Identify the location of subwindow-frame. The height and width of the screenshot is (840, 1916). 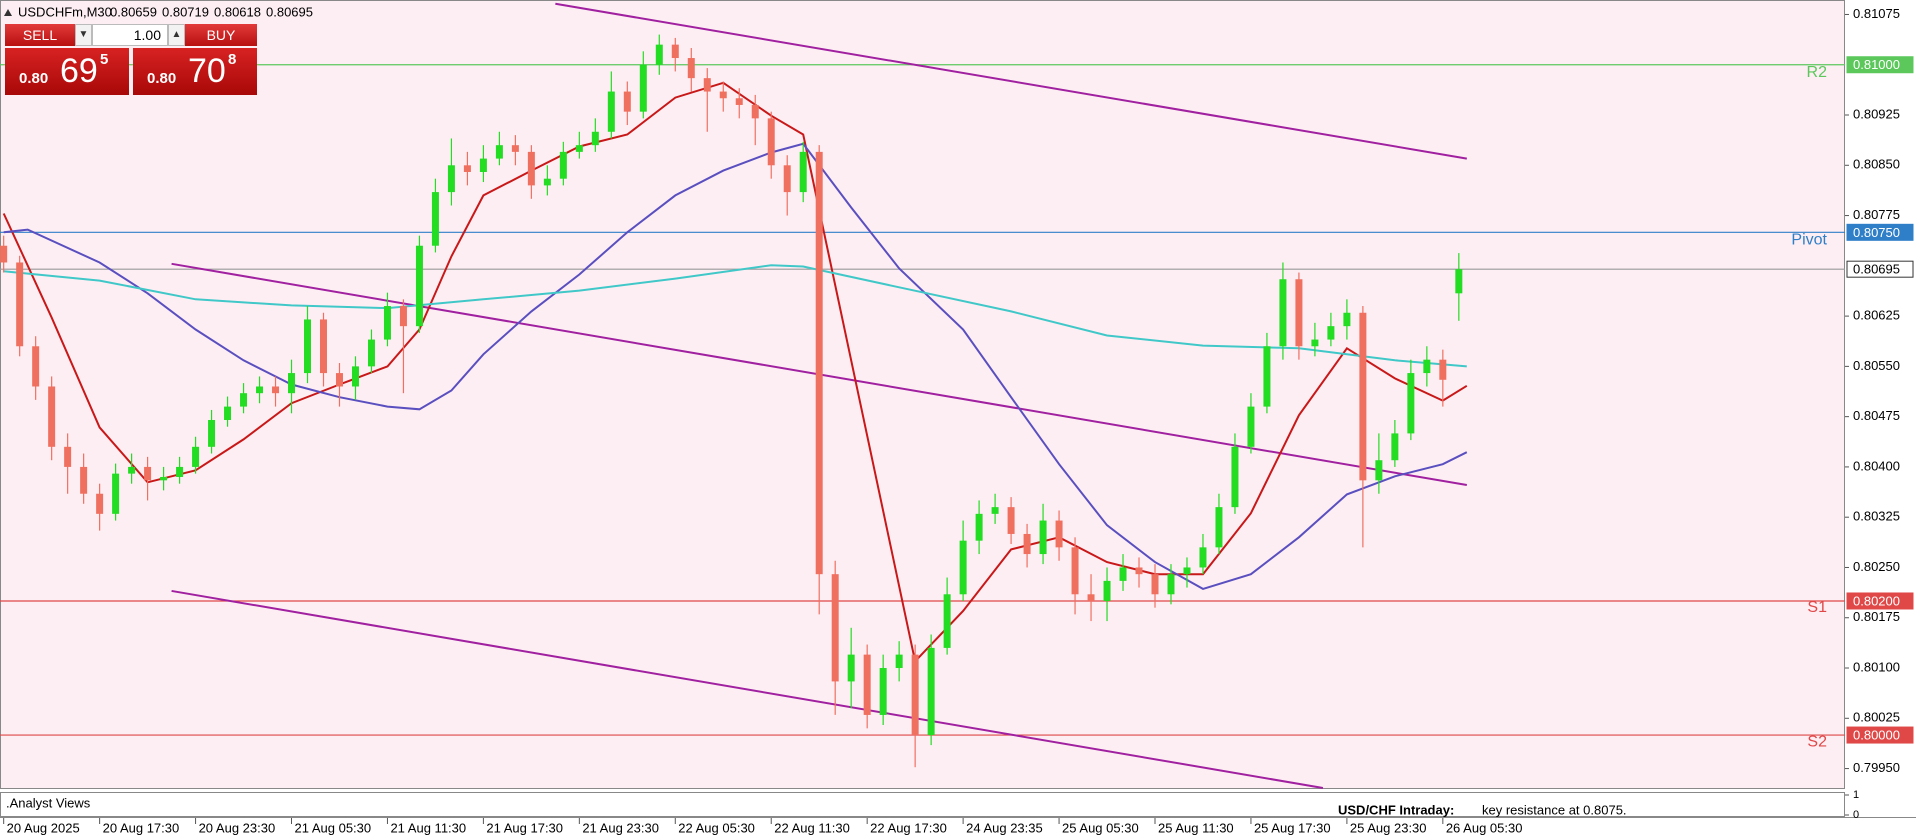
(922, 804).